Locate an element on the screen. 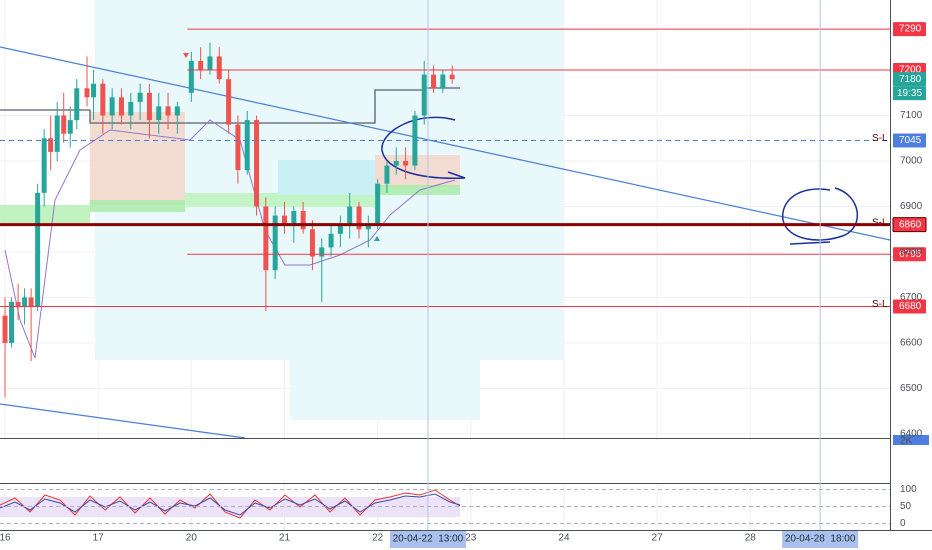 The width and height of the screenshot is (932, 550). x-tick-label: 27 is located at coordinates (658, 538).